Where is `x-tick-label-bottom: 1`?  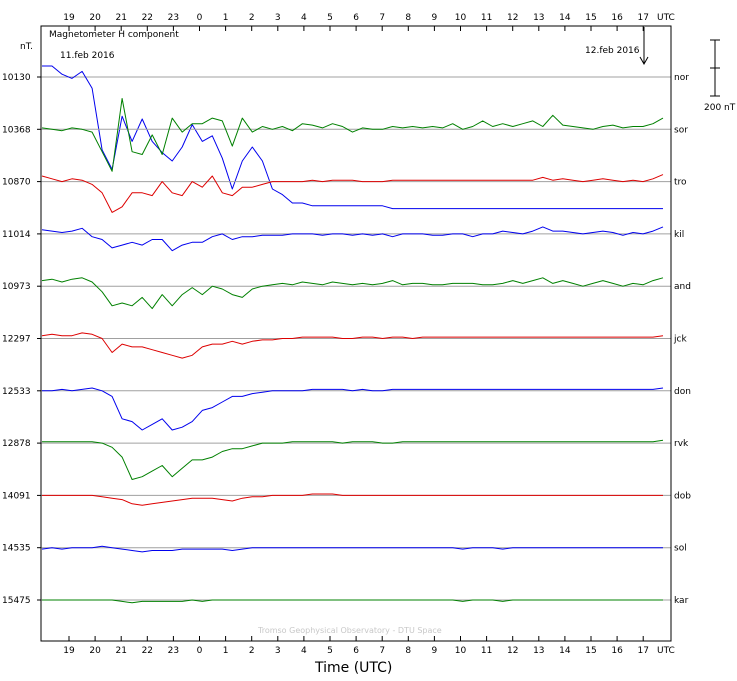
x-tick-label-bottom: 1 is located at coordinates (226, 651).